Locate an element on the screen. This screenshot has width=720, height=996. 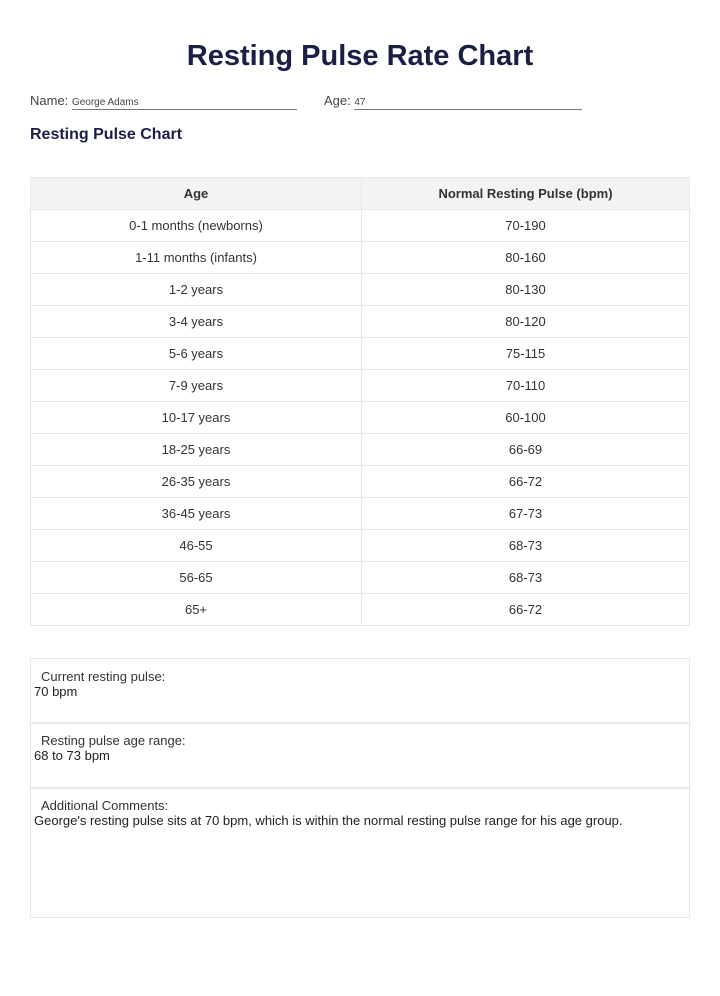
table-row: 1-11 months (infants) 80-160 is located at coordinates (360, 257).